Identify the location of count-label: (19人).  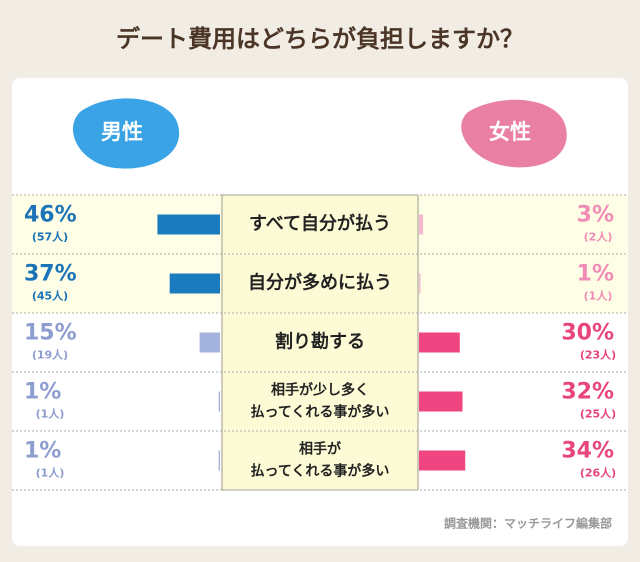
(50, 355).